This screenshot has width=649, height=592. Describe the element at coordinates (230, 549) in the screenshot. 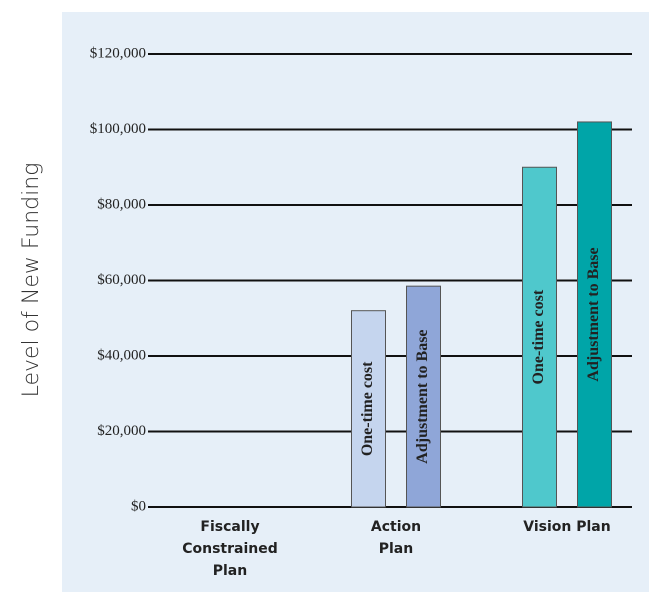

I see `x-tick-label: Fiscally Constrained Plan` at that location.